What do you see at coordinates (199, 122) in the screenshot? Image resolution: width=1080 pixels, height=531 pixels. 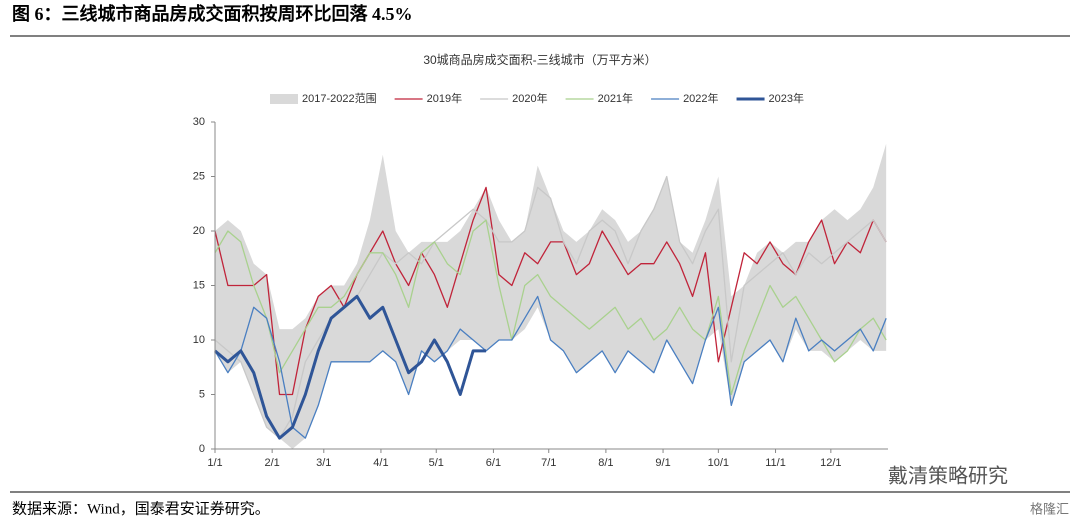 I see `y-tick-label: 30` at bounding box center [199, 122].